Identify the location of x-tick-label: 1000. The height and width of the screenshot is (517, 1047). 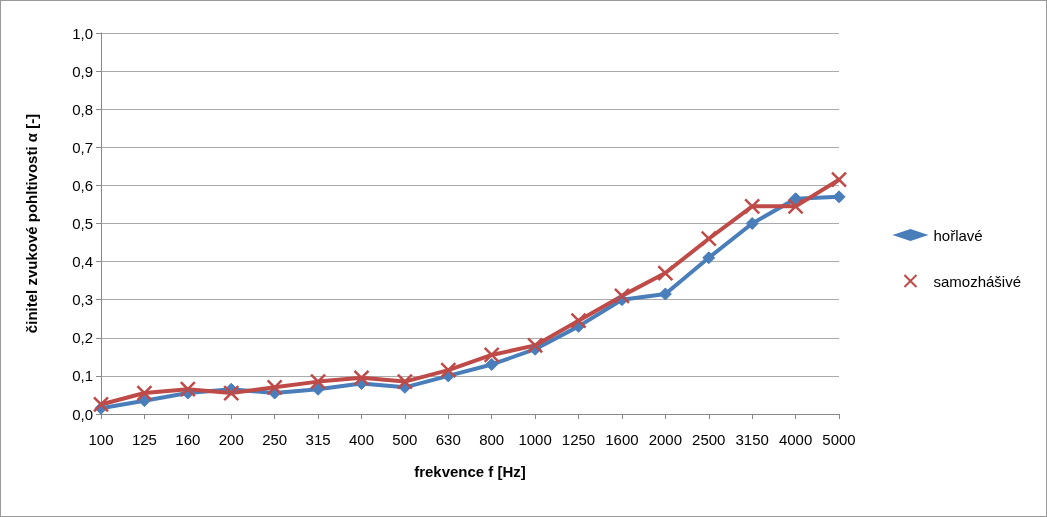
(535, 439).